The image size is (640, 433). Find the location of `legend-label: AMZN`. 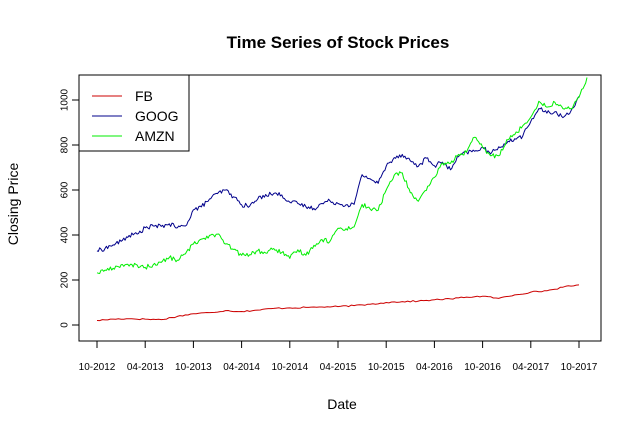

legend-label: AMZN is located at coordinates (155, 136).